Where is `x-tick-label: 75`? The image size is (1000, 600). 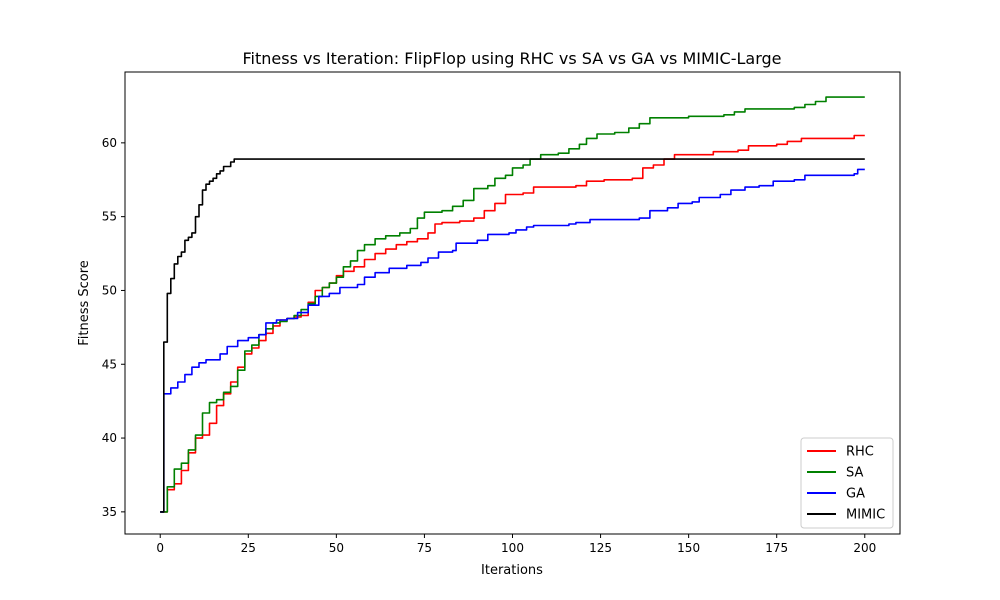
x-tick-label: 75 is located at coordinates (424, 548).